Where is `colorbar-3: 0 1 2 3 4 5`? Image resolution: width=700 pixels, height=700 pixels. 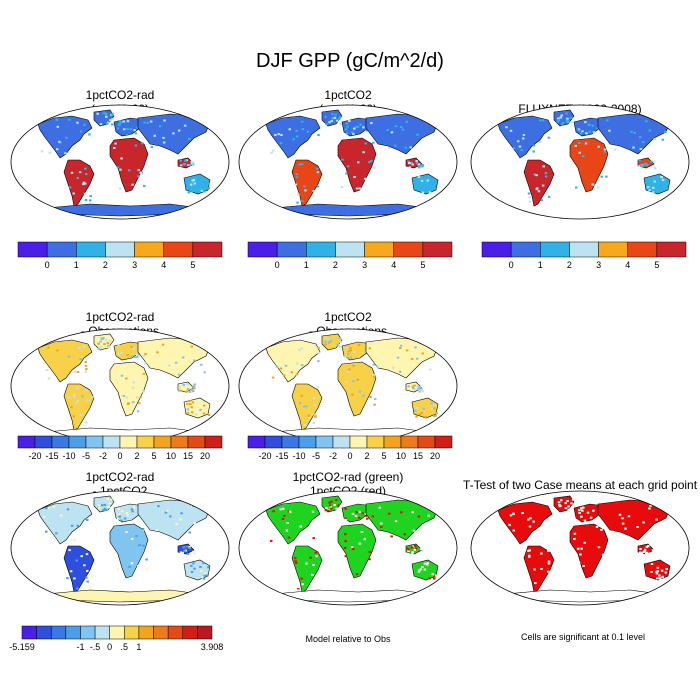
colorbar-3: 0 1 2 3 4 5 is located at coordinates (584, 255).